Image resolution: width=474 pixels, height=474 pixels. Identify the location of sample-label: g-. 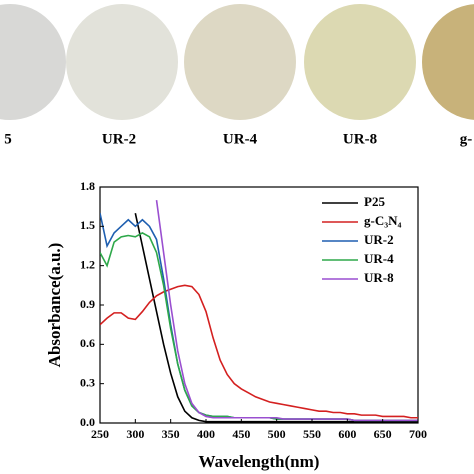
(466, 139).